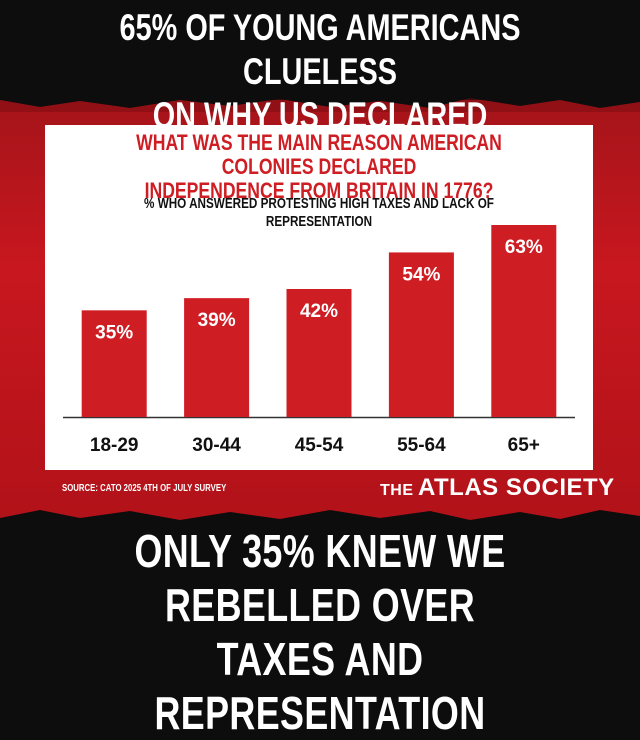 Image resolution: width=640 pixels, height=740 pixels. I want to click on data-label-65+: 63%, so click(524, 247).